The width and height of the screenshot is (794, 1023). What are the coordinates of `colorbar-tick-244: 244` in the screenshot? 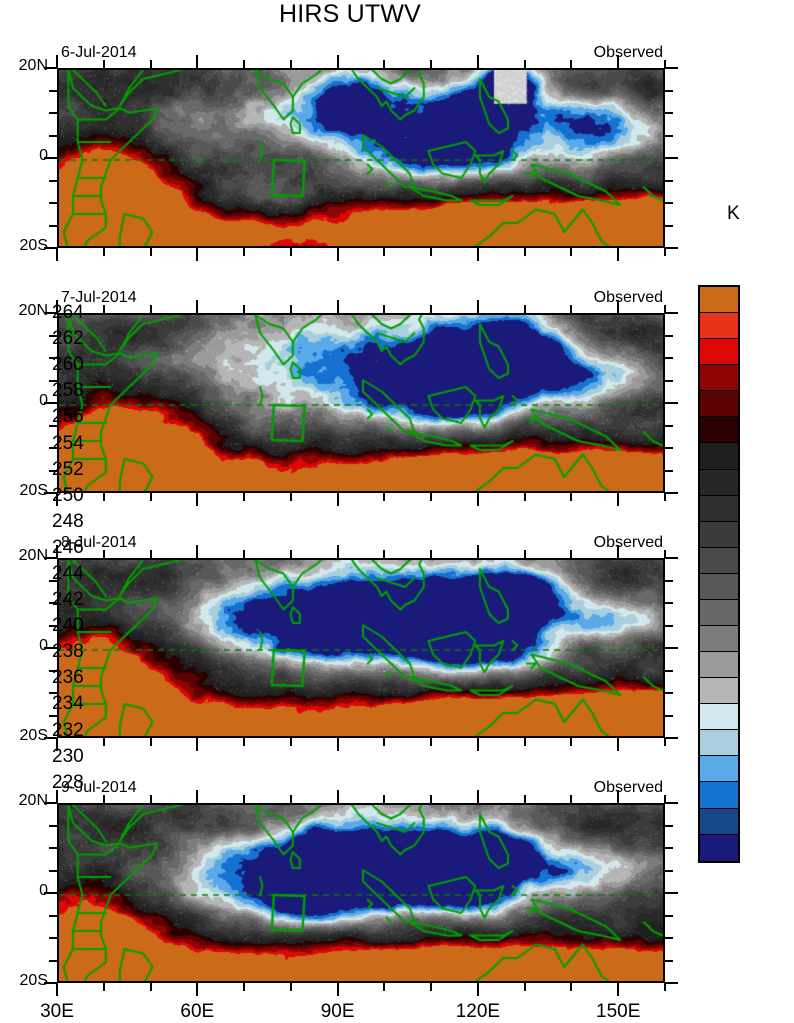 It's located at (68, 573).